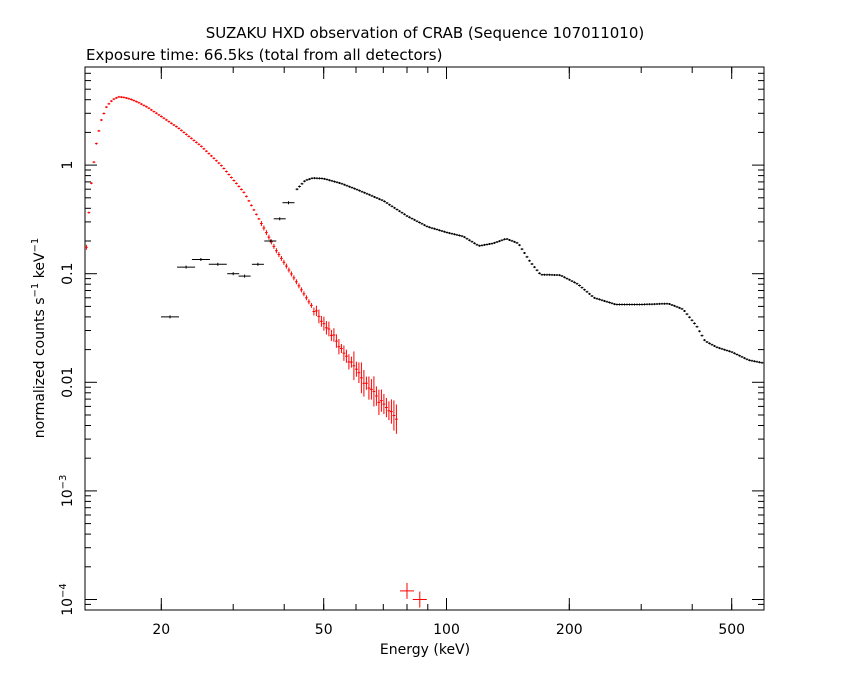 This screenshot has width=850, height=680. What do you see at coordinates (68, 165) in the screenshot?
I see `y-tick-label: 1` at bounding box center [68, 165].